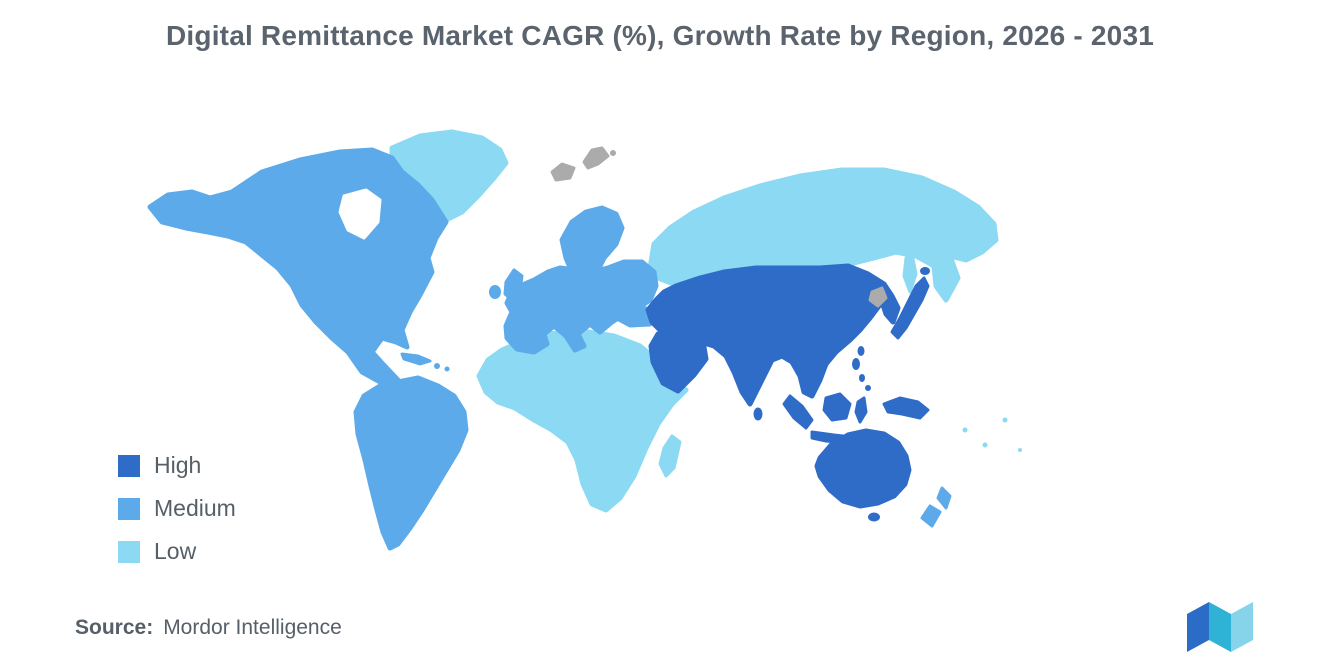  I want to click on logo-mid-ribbon, so click(1220, 627).